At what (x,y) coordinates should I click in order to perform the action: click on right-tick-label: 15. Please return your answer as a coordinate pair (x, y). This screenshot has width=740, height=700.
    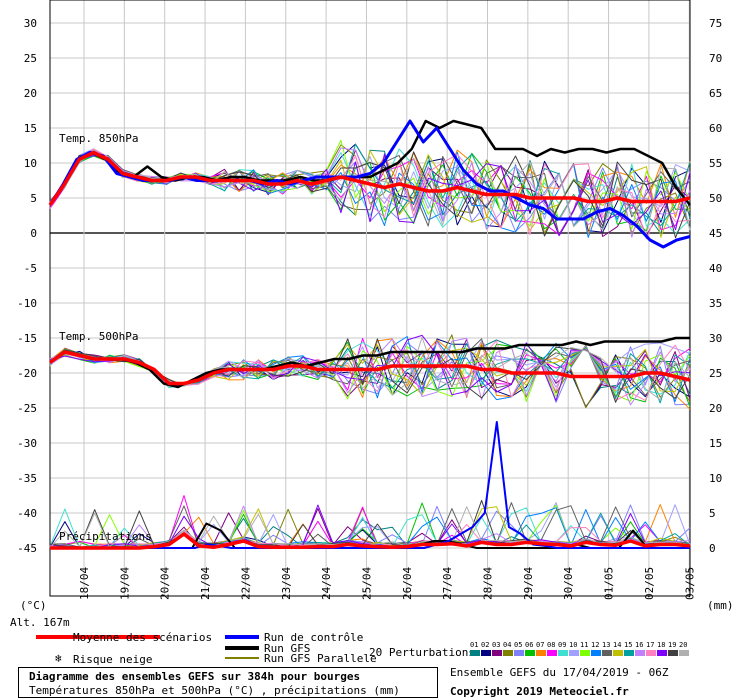
    Looking at the image, I should click on (715, 443).